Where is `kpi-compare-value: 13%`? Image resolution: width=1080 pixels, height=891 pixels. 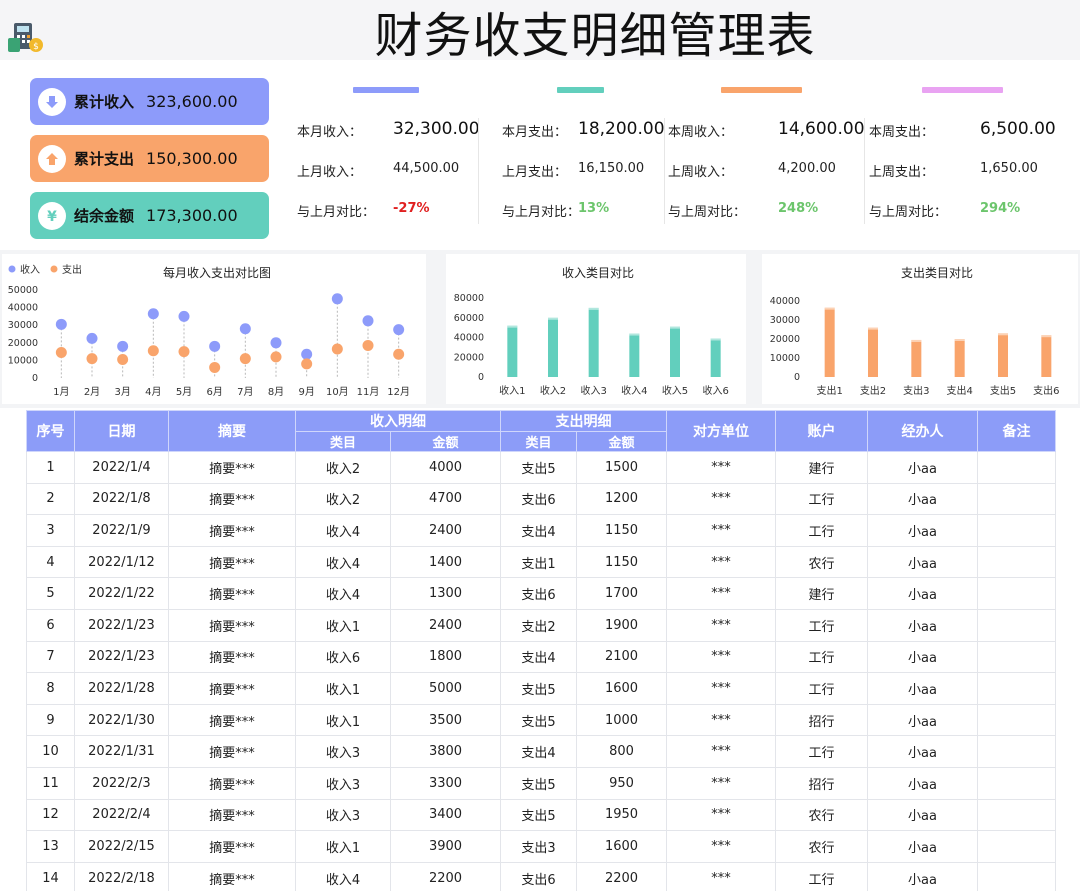 kpi-compare-value: 13% is located at coordinates (594, 208).